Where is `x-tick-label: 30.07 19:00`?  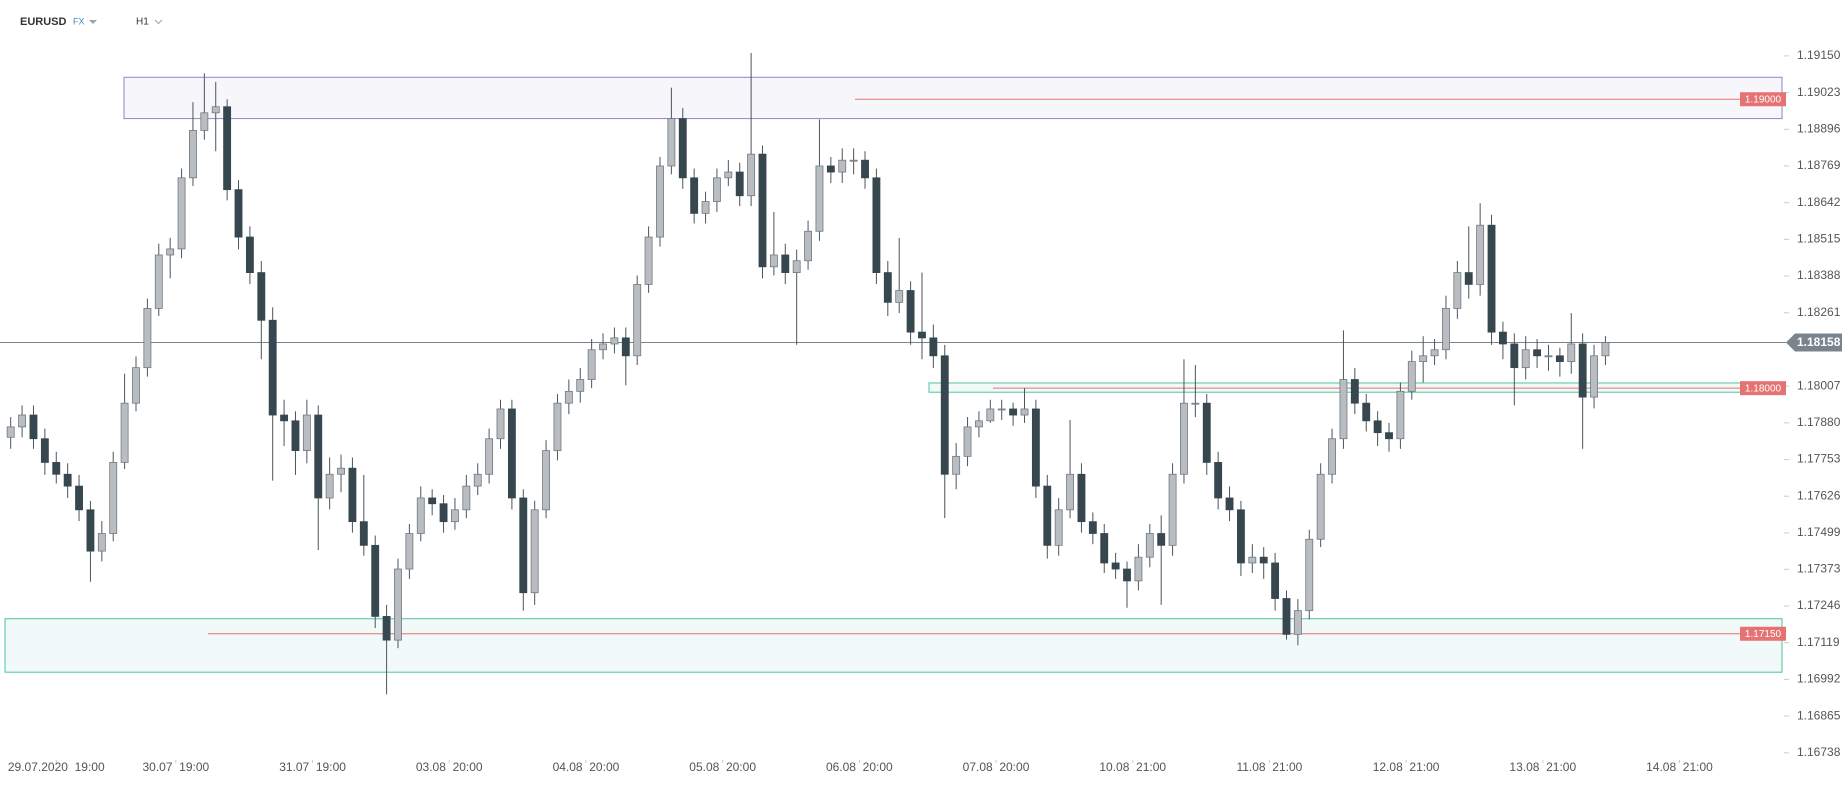
x-tick-label: 30.07 19:00 is located at coordinates (175, 767).